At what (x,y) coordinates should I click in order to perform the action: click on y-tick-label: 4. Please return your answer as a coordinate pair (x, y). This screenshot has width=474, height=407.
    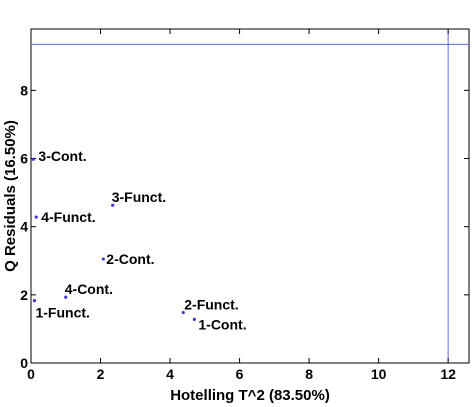
    Looking at the image, I should click on (24, 227).